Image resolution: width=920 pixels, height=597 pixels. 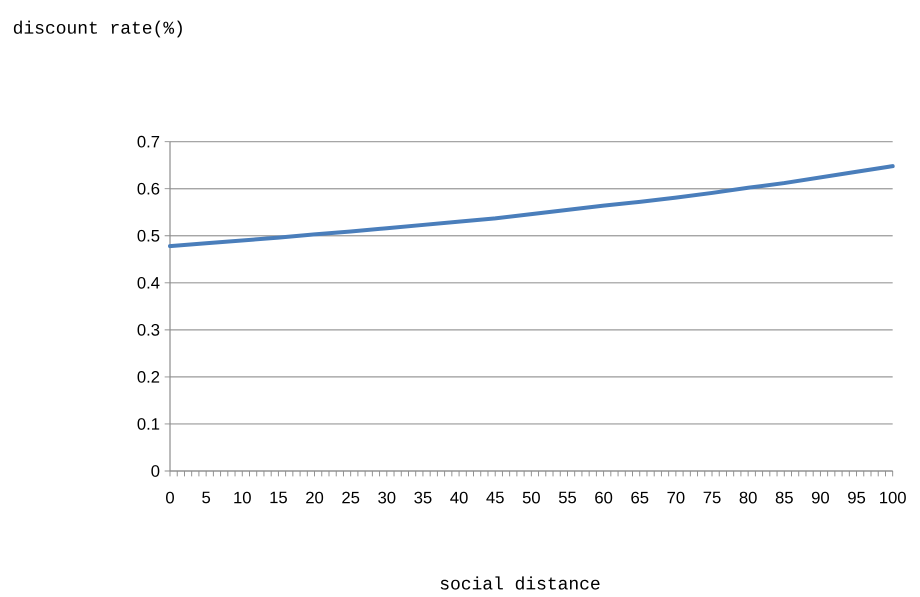 I want to click on x-tick-label: 40, so click(x=459, y=498).